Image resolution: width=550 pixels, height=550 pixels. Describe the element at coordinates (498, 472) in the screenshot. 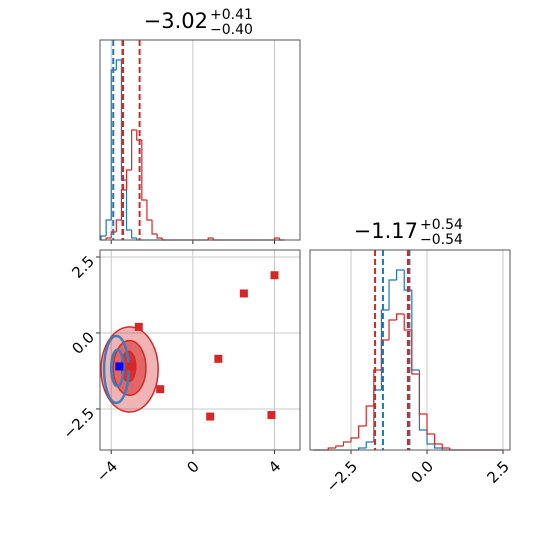

I see `x-tick-label: 2.5` at that location.